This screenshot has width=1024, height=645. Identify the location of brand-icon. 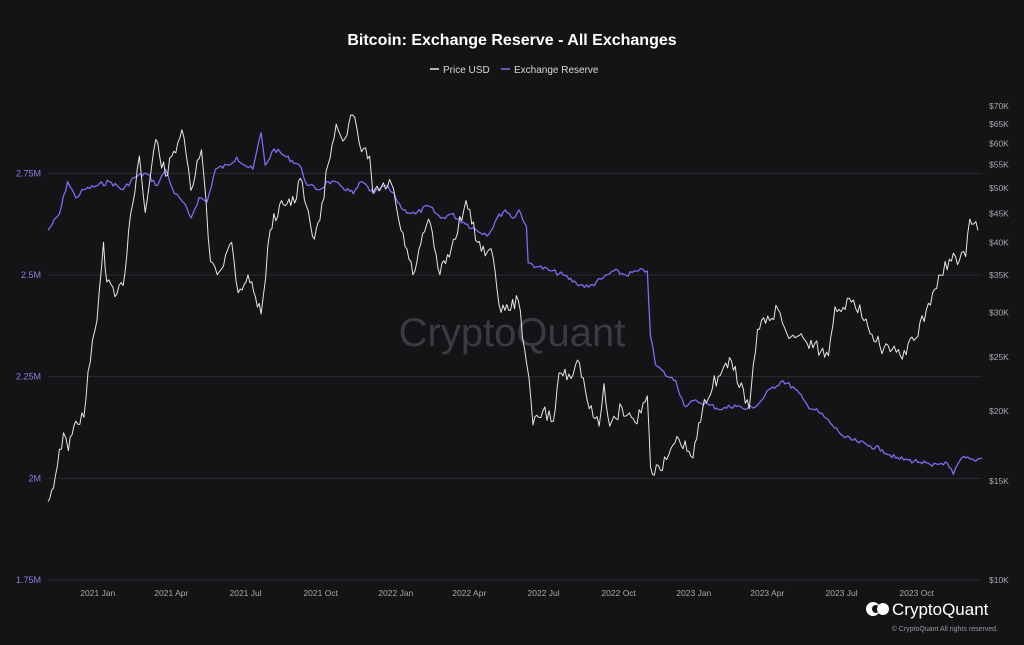
(877, 609).